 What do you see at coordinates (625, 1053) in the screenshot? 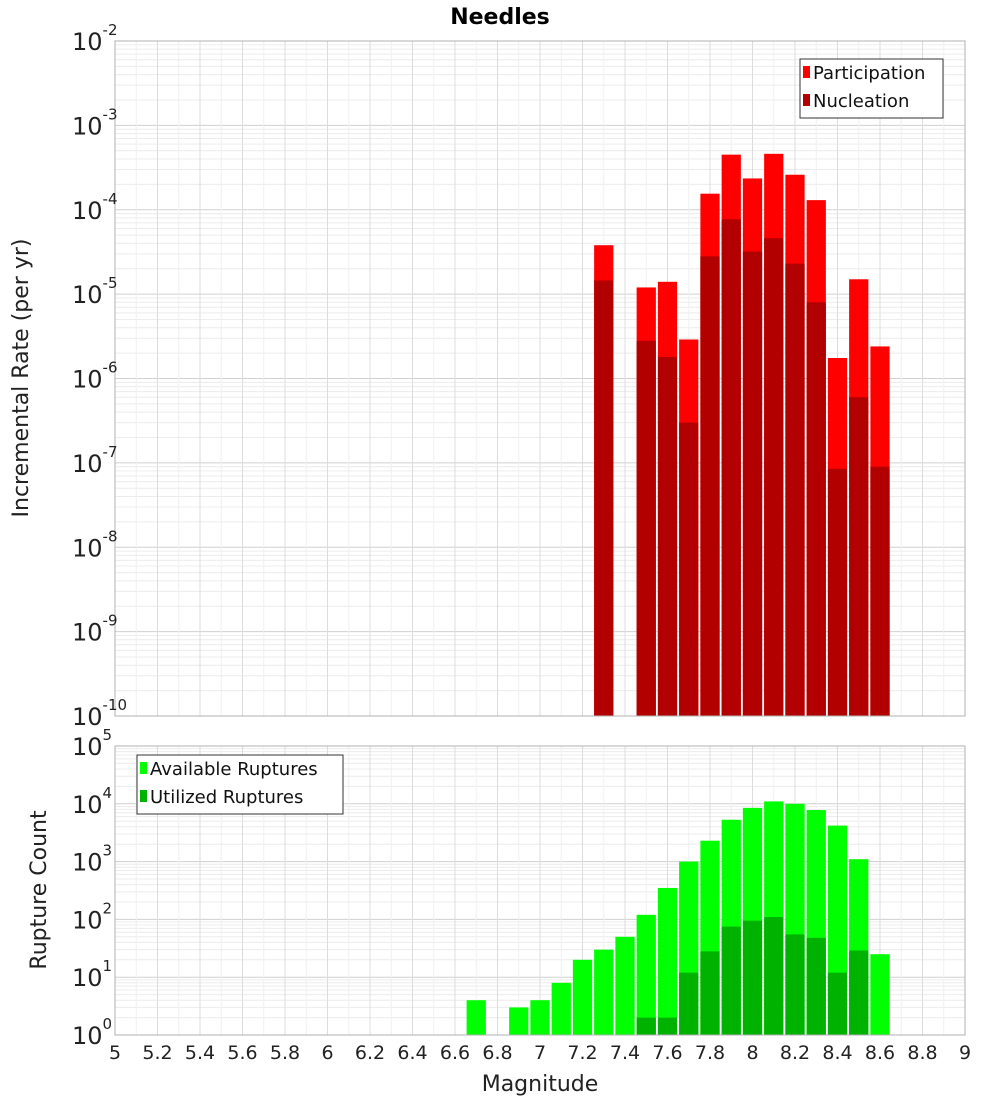
I see `x-tick-label: 7.4` at bounding box center [625, 1053].